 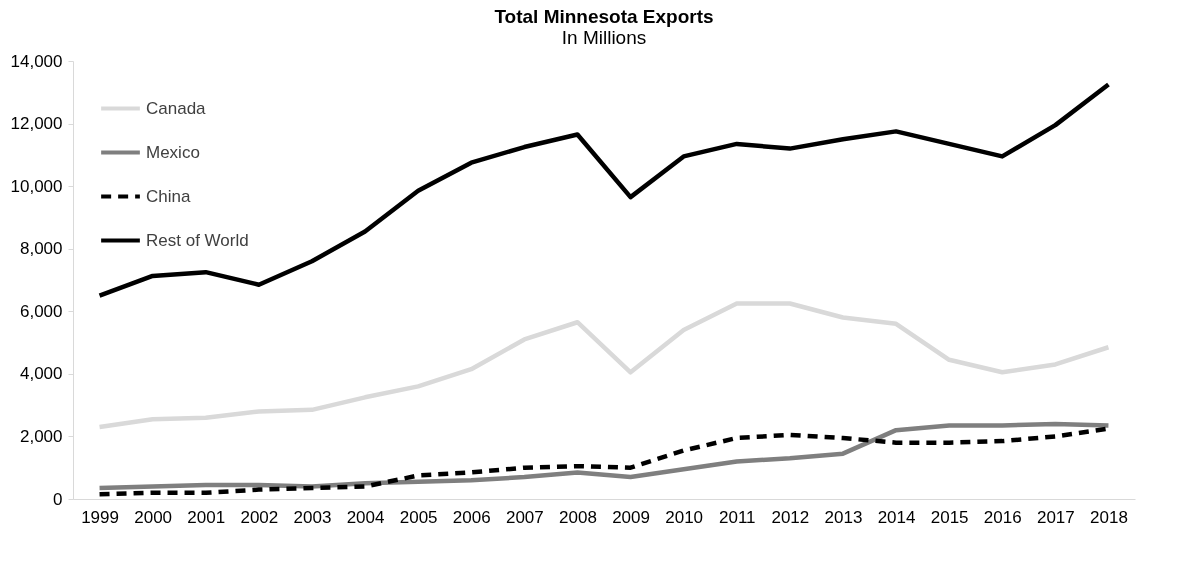 What do you see at coordinates (41, 436) in the screenshot?
I see `y-tick-label: 2,000` at bounding box center [41, 436].